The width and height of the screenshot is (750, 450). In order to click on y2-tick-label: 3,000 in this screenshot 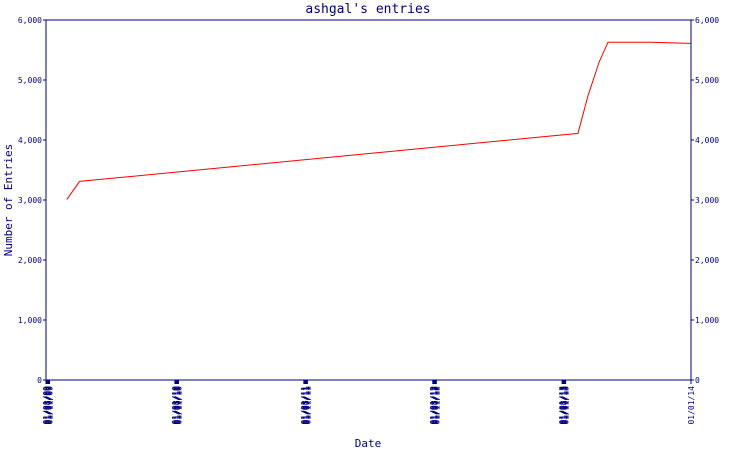, I will do `click(707, 200)`.